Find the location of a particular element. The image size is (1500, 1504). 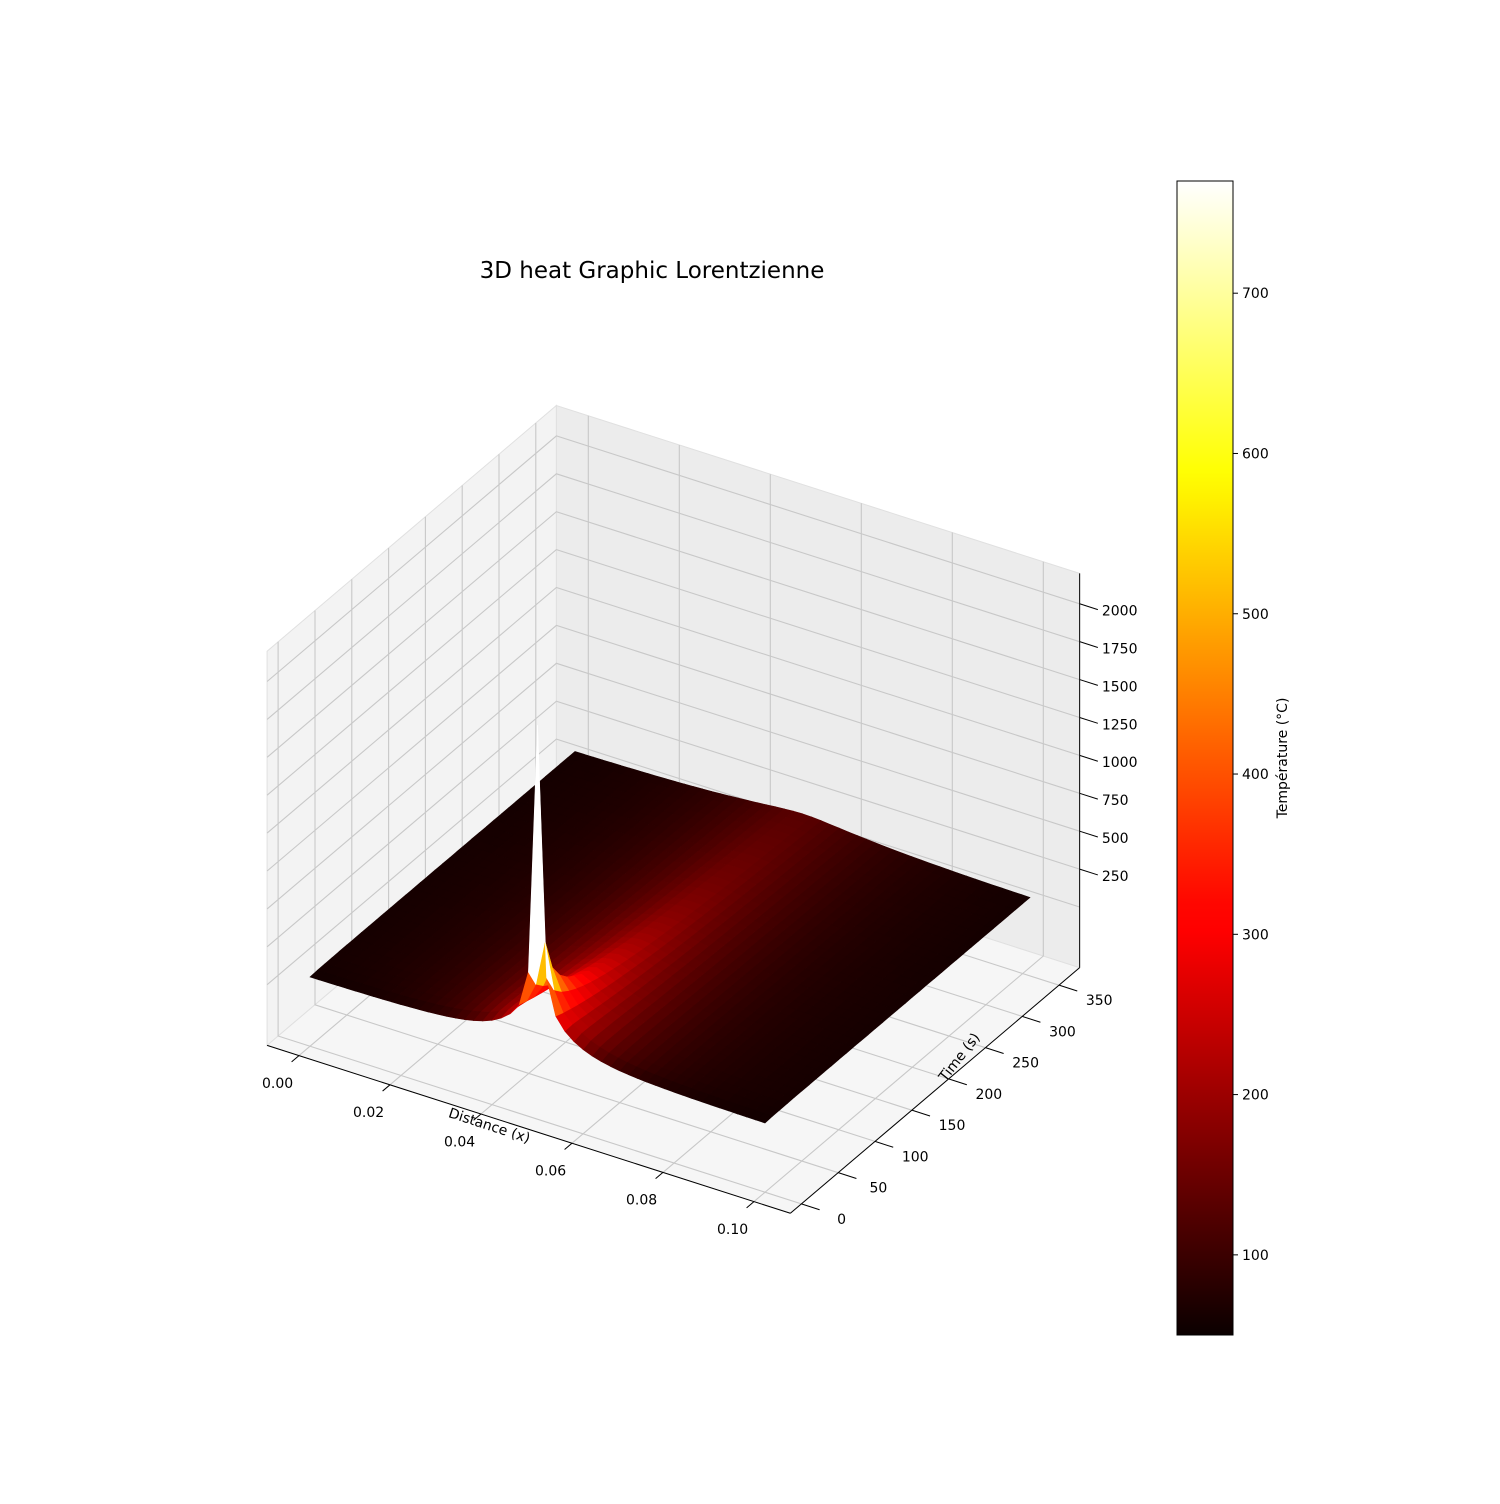

z-tick-label: 1250 is located at coordinates (1120, 725).